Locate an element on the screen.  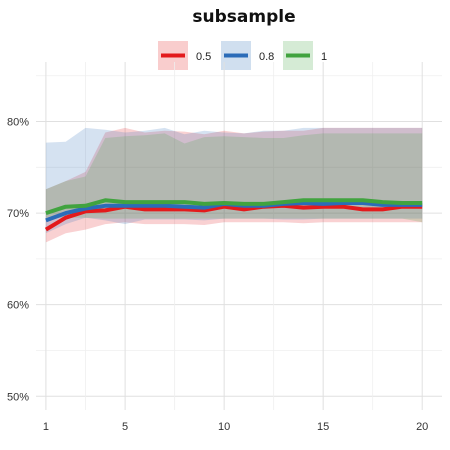
legend-item-0.8: 0.8 is located at coordinates (247, 55).